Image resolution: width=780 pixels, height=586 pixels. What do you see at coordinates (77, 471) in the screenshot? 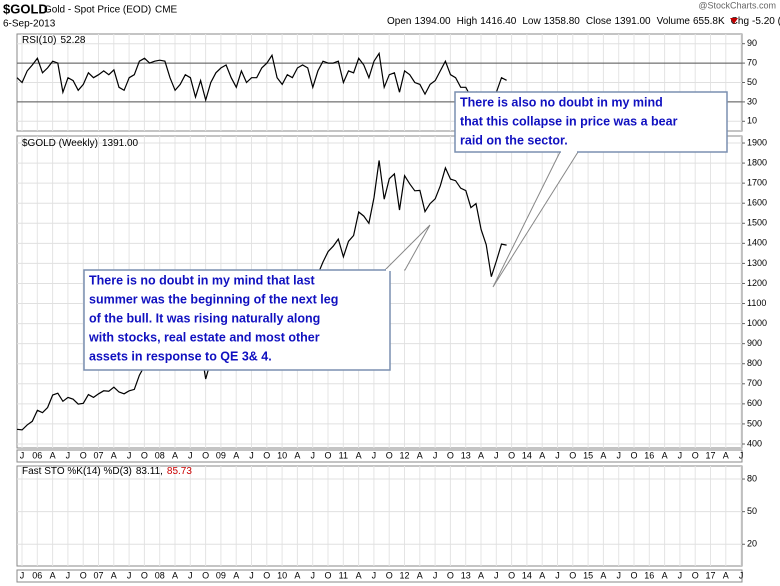
I see `sto-name: Fast STO %K(14) %D(3)` at bounding box center [77, 471].